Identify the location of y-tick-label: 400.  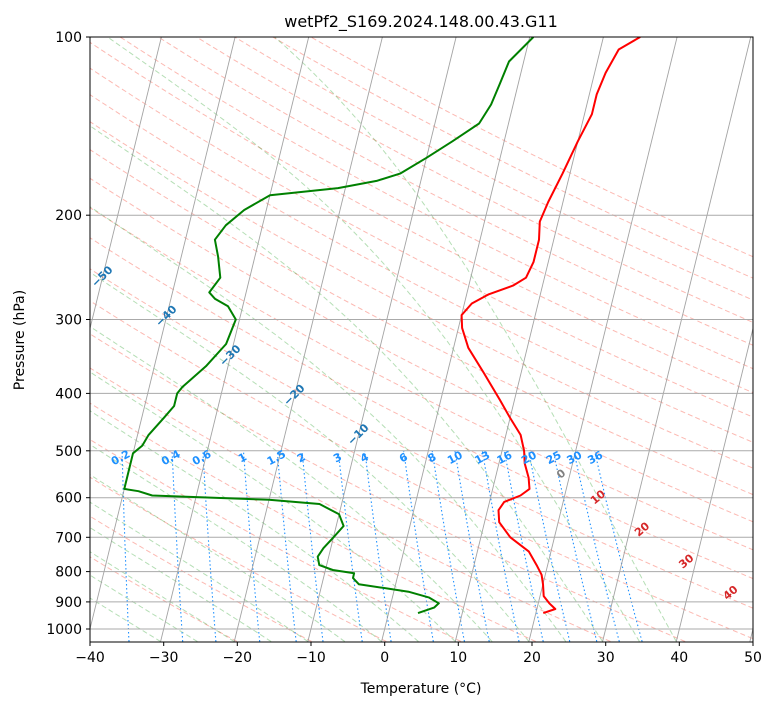
(68, 394).